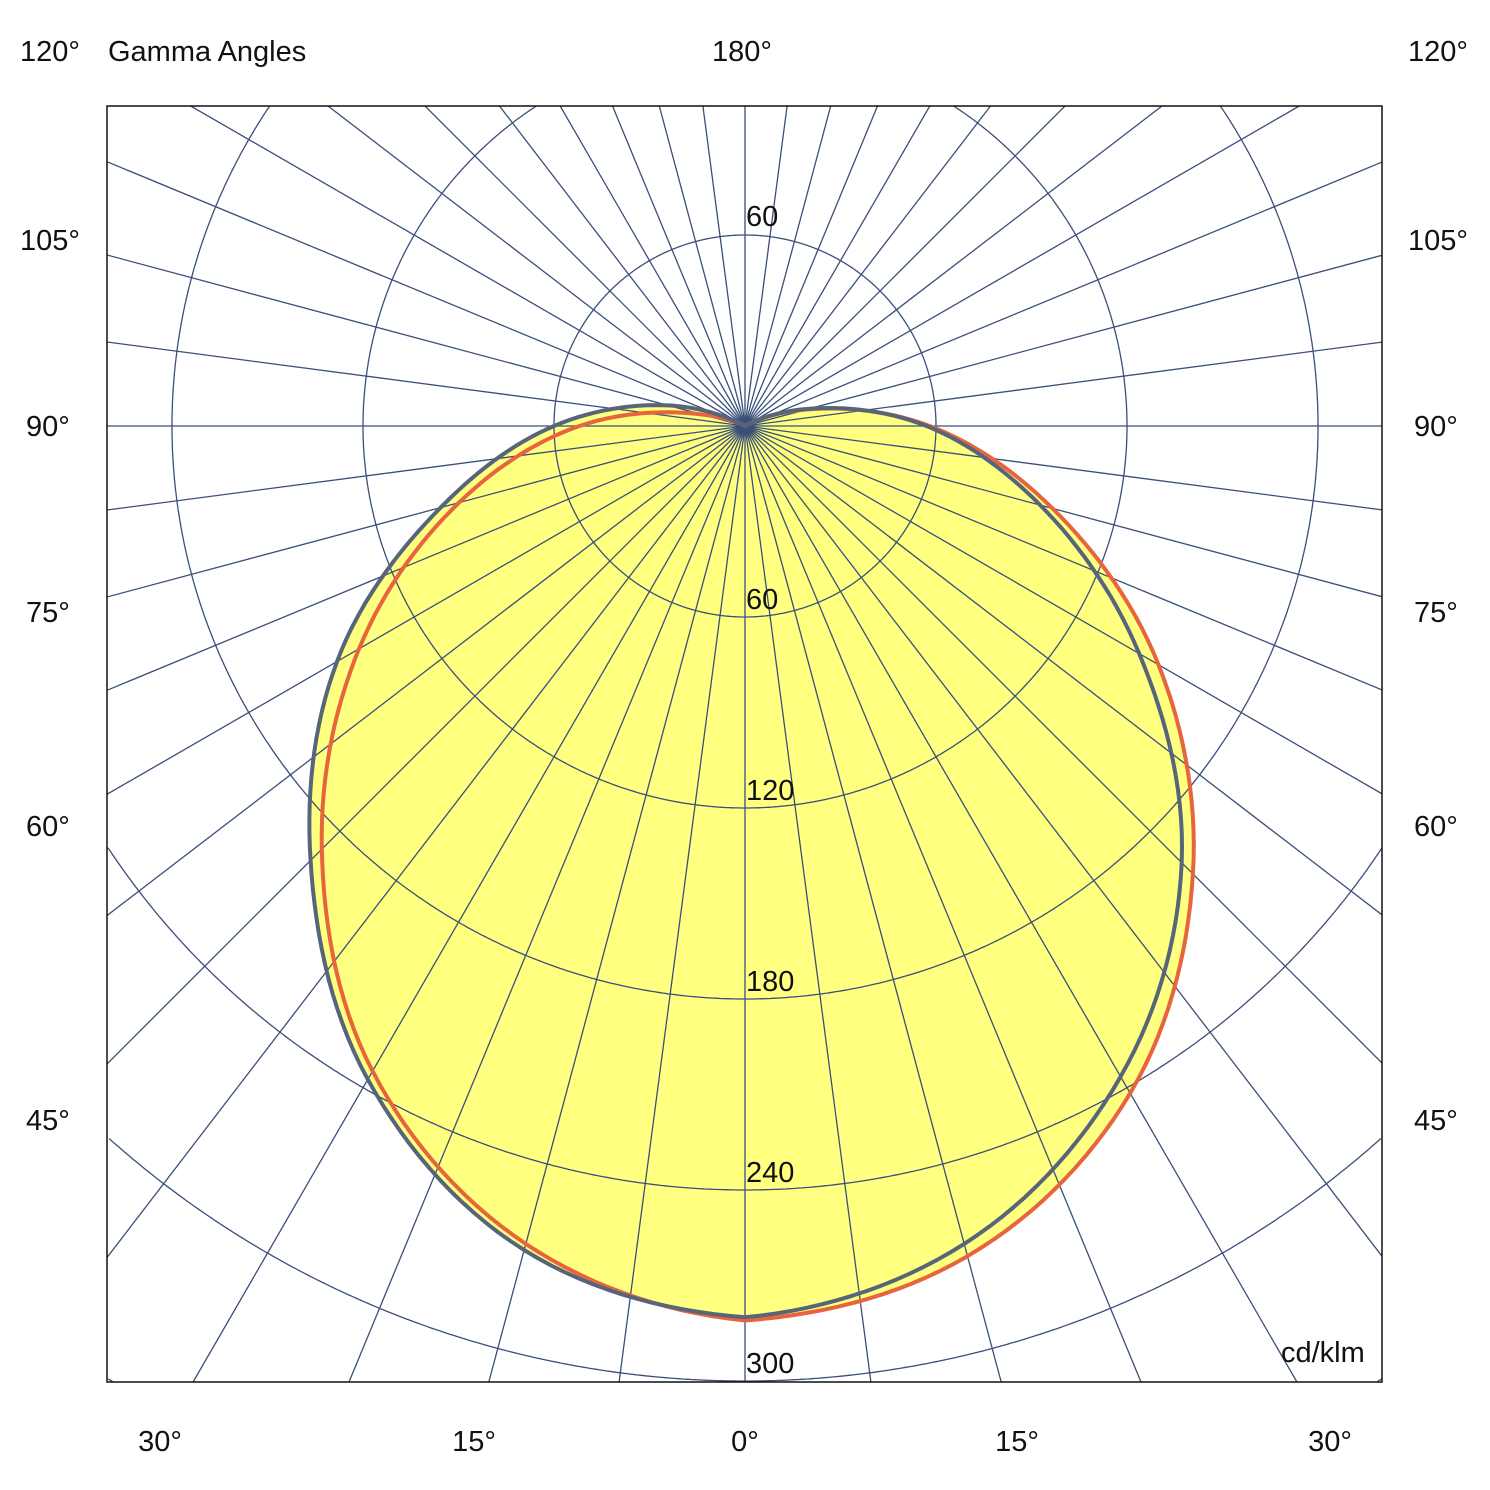 This screenshot has height=1490, width=1490. I want to click on bottom-label-0: 0°, so click(745, 1442).